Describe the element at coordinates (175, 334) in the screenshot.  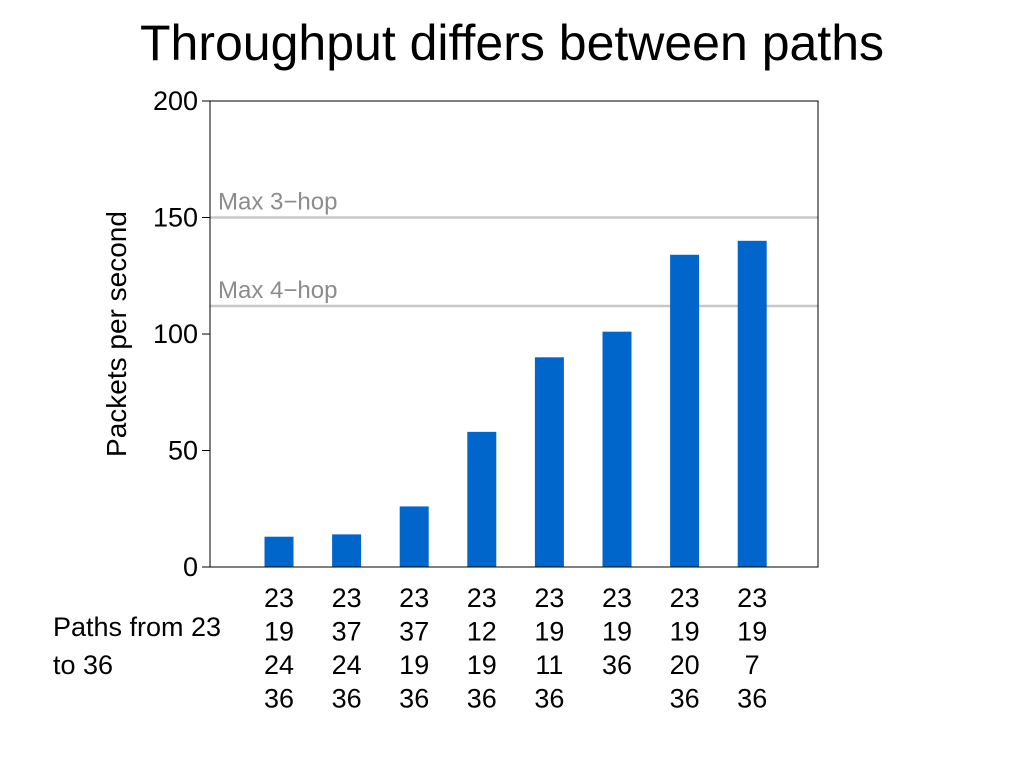
I see `y-tick-label: 100` at that location.